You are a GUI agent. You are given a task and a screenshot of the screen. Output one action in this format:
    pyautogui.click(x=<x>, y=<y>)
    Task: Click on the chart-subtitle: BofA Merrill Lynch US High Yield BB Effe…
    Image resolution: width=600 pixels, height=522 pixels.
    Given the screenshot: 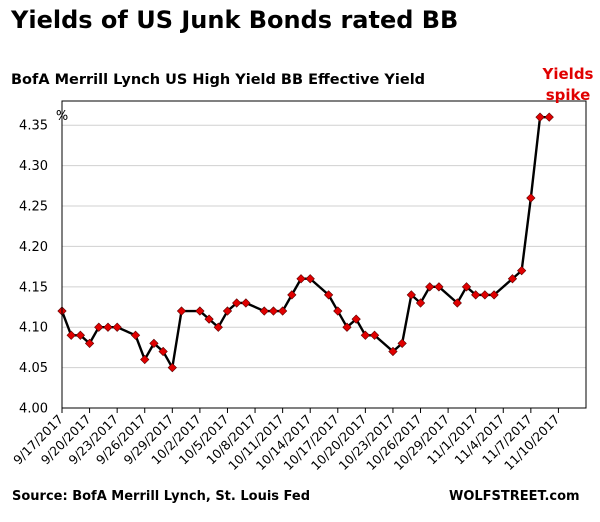 What is the action you would take?
    pyautogui.click(x=218, y=80)
    